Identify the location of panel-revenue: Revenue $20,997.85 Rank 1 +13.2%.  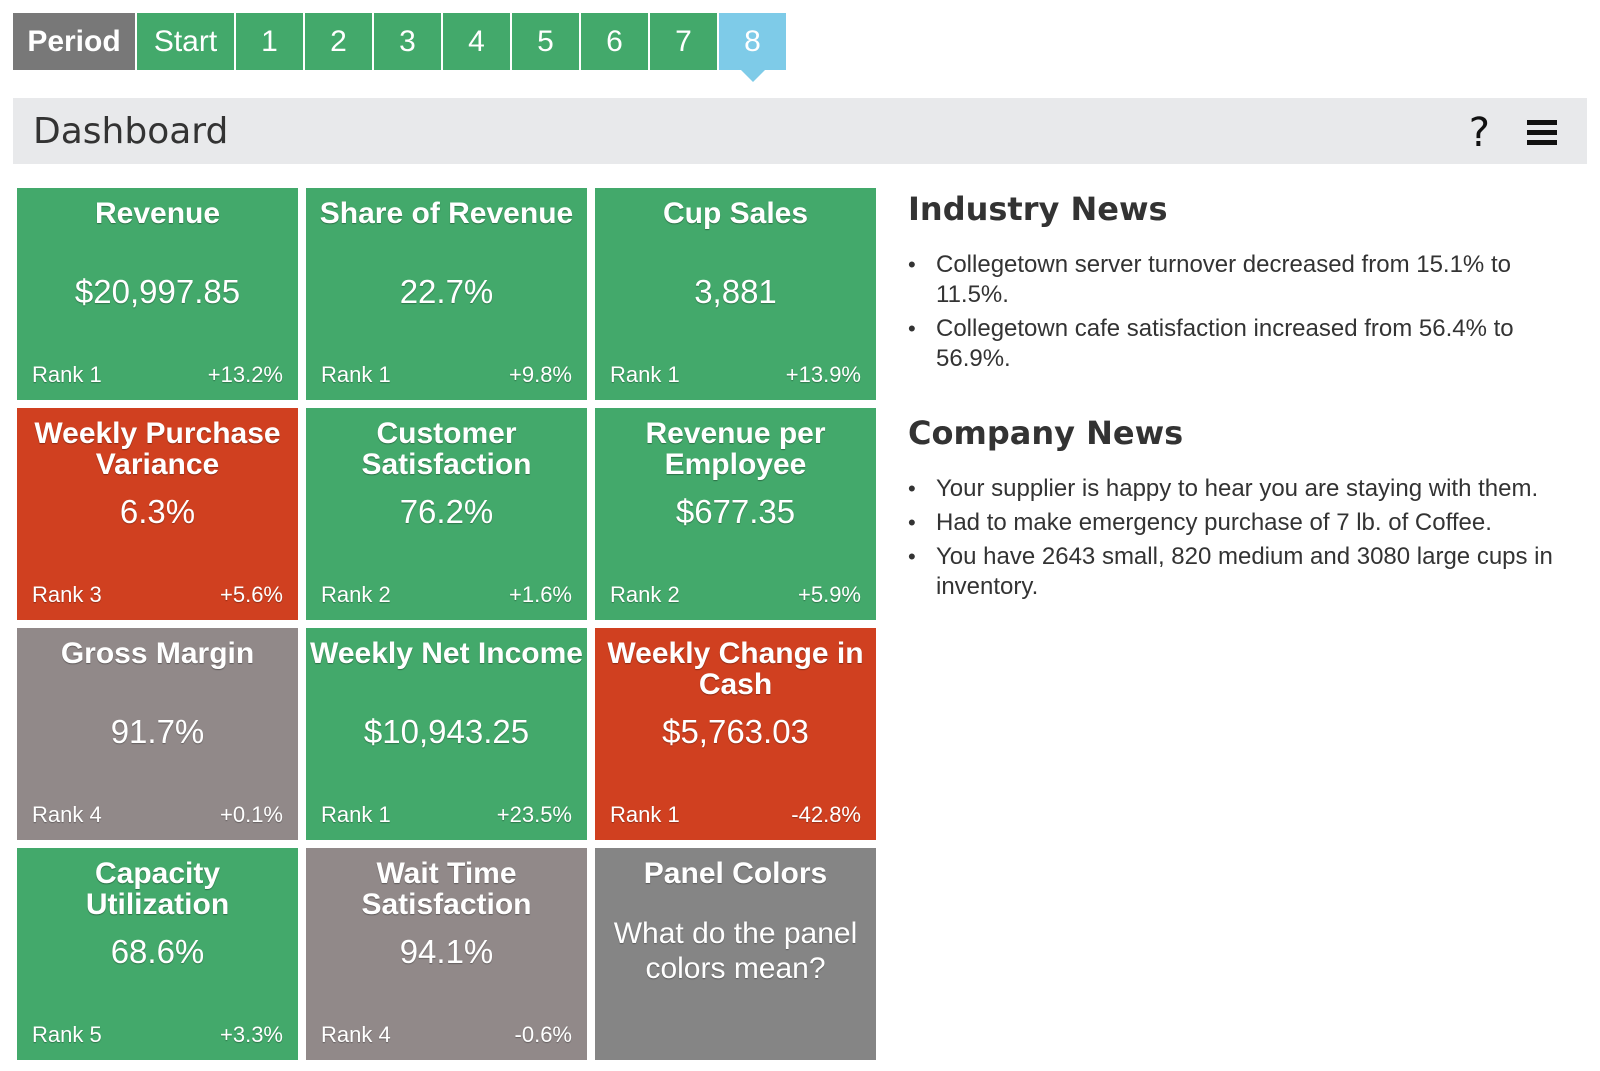
(157, 294).